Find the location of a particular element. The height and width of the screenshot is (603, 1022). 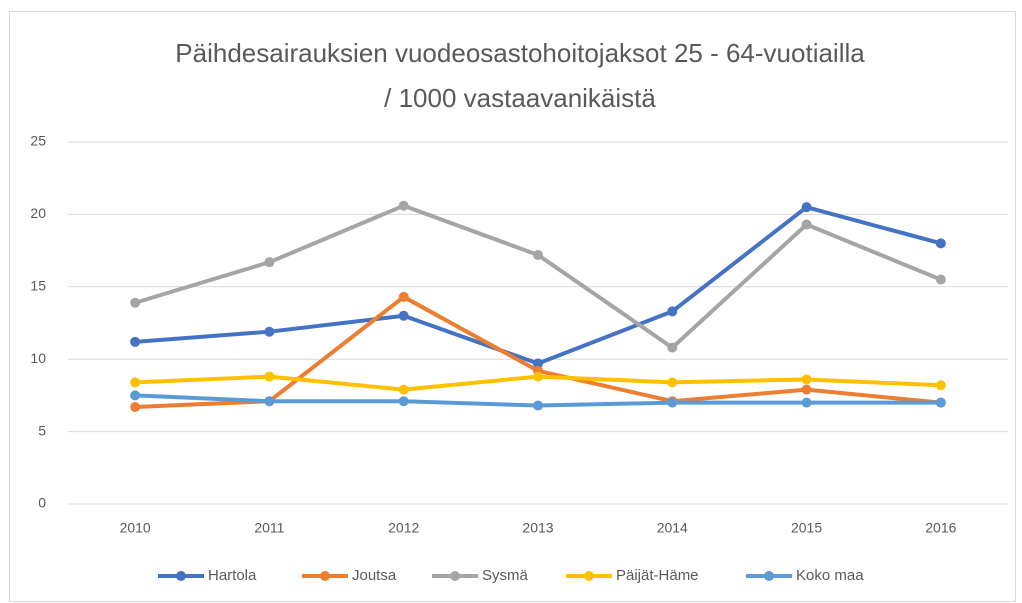

x-tick-label: 2015 is located at coordinates (806, 528).